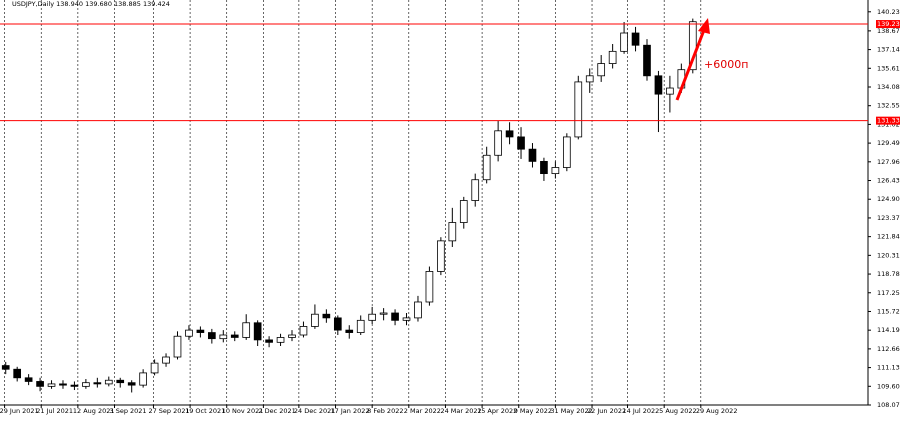 This screenshot has width=900, height=421. What do you see at coordinates (128, 411) in the screenshot?
I see `x-tick-label: 3 Sep 2021` at bounding box center [128, 411].